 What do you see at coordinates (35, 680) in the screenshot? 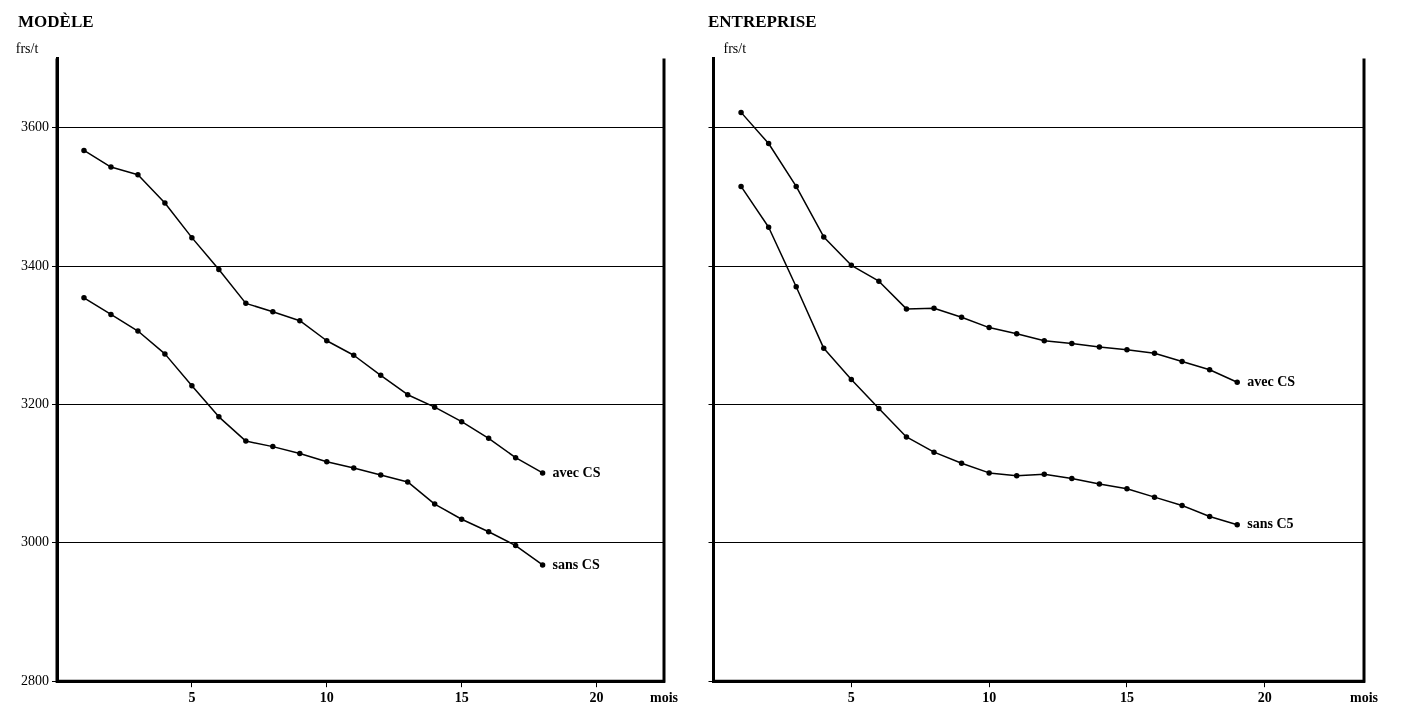
I see `y-tick-label: 2800` at bounding box center [35, 680].